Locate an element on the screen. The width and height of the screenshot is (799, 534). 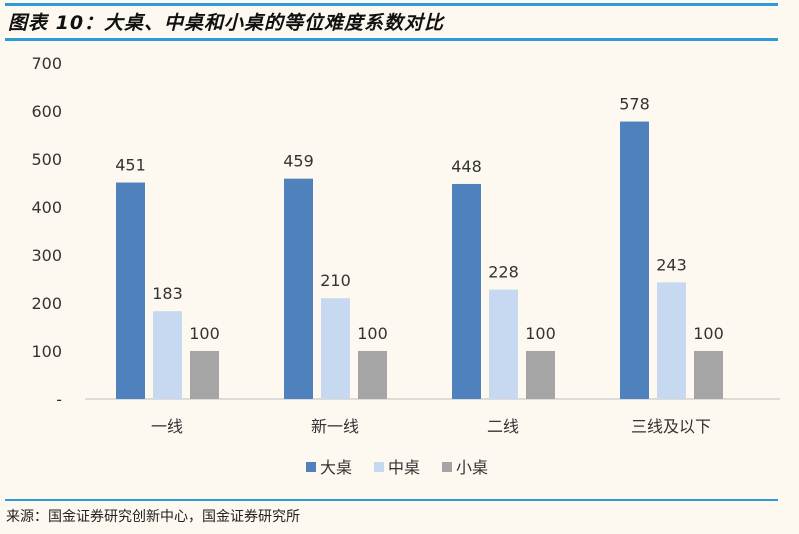
data-label: 243 is located at coordinates (671, 264).